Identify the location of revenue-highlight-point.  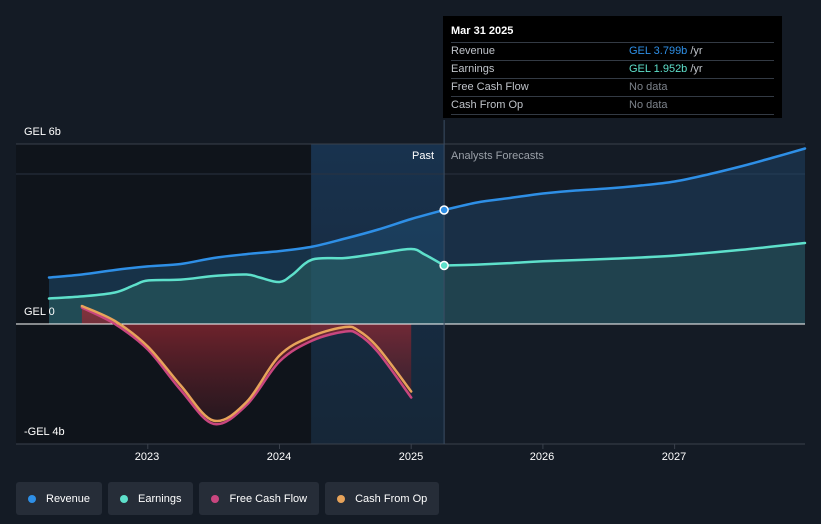
(444, 210).